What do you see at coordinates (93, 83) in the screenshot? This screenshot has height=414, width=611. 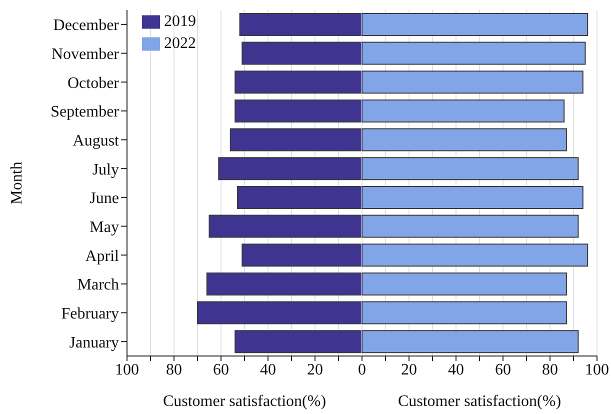 I see `y-tick-label: October` at bounding box center [93, 83].